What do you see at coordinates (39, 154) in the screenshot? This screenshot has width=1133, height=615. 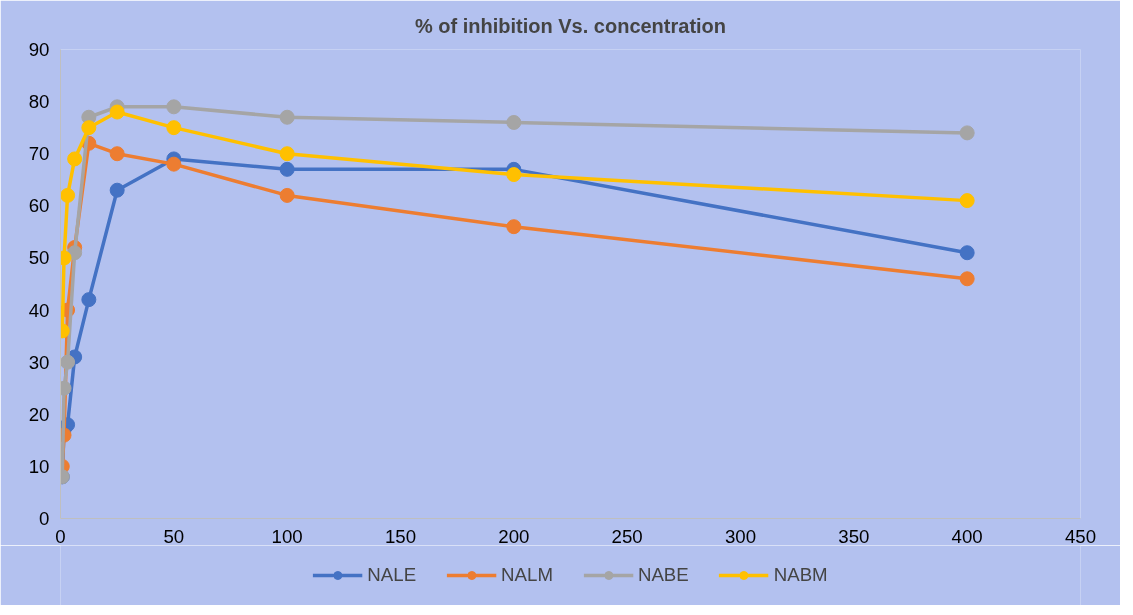 I see `y-tick-label: 70` at bounding box center [39, 154].